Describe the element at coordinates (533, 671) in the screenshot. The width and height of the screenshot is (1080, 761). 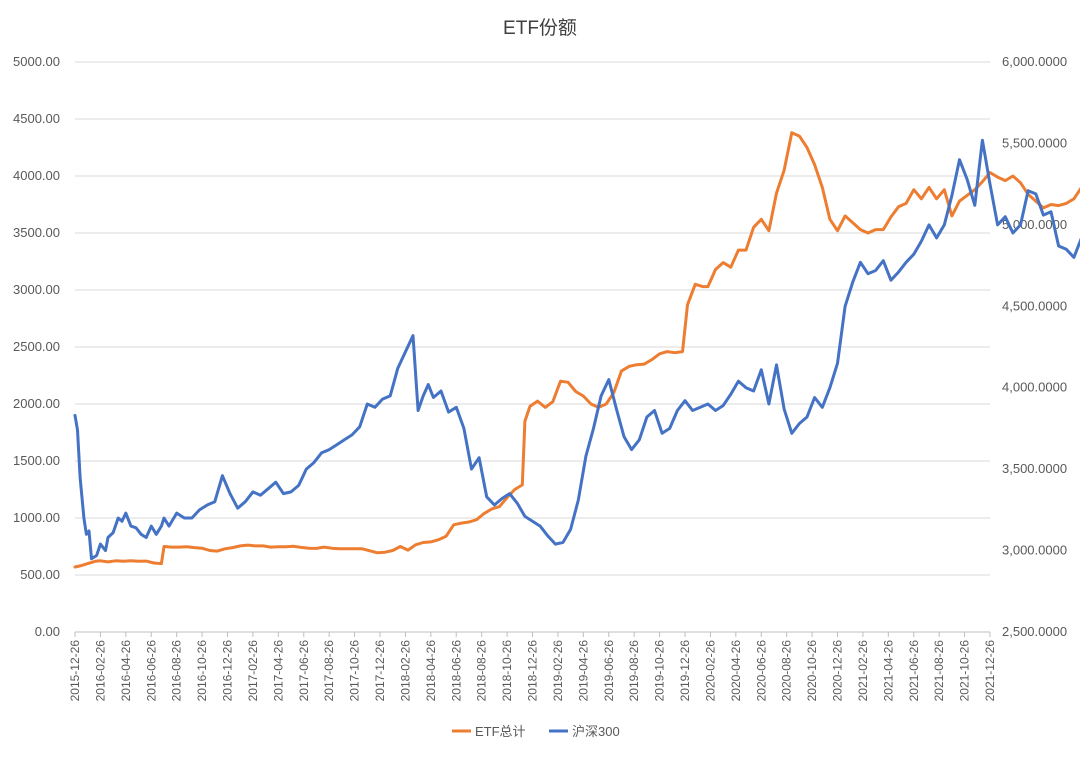
I see `x-tick-label: 2018-12-26` at that location.